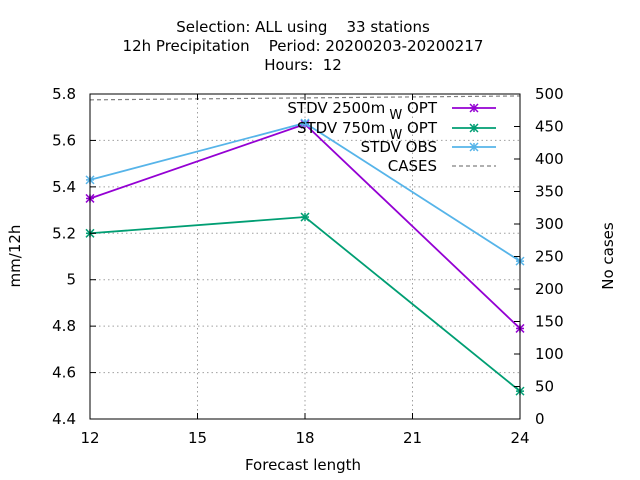 This screenshot has width=640, height=480. Describe the element at coordinates (549, 354) in the screenshot. I see `y2-tick-label: 100` at that location.